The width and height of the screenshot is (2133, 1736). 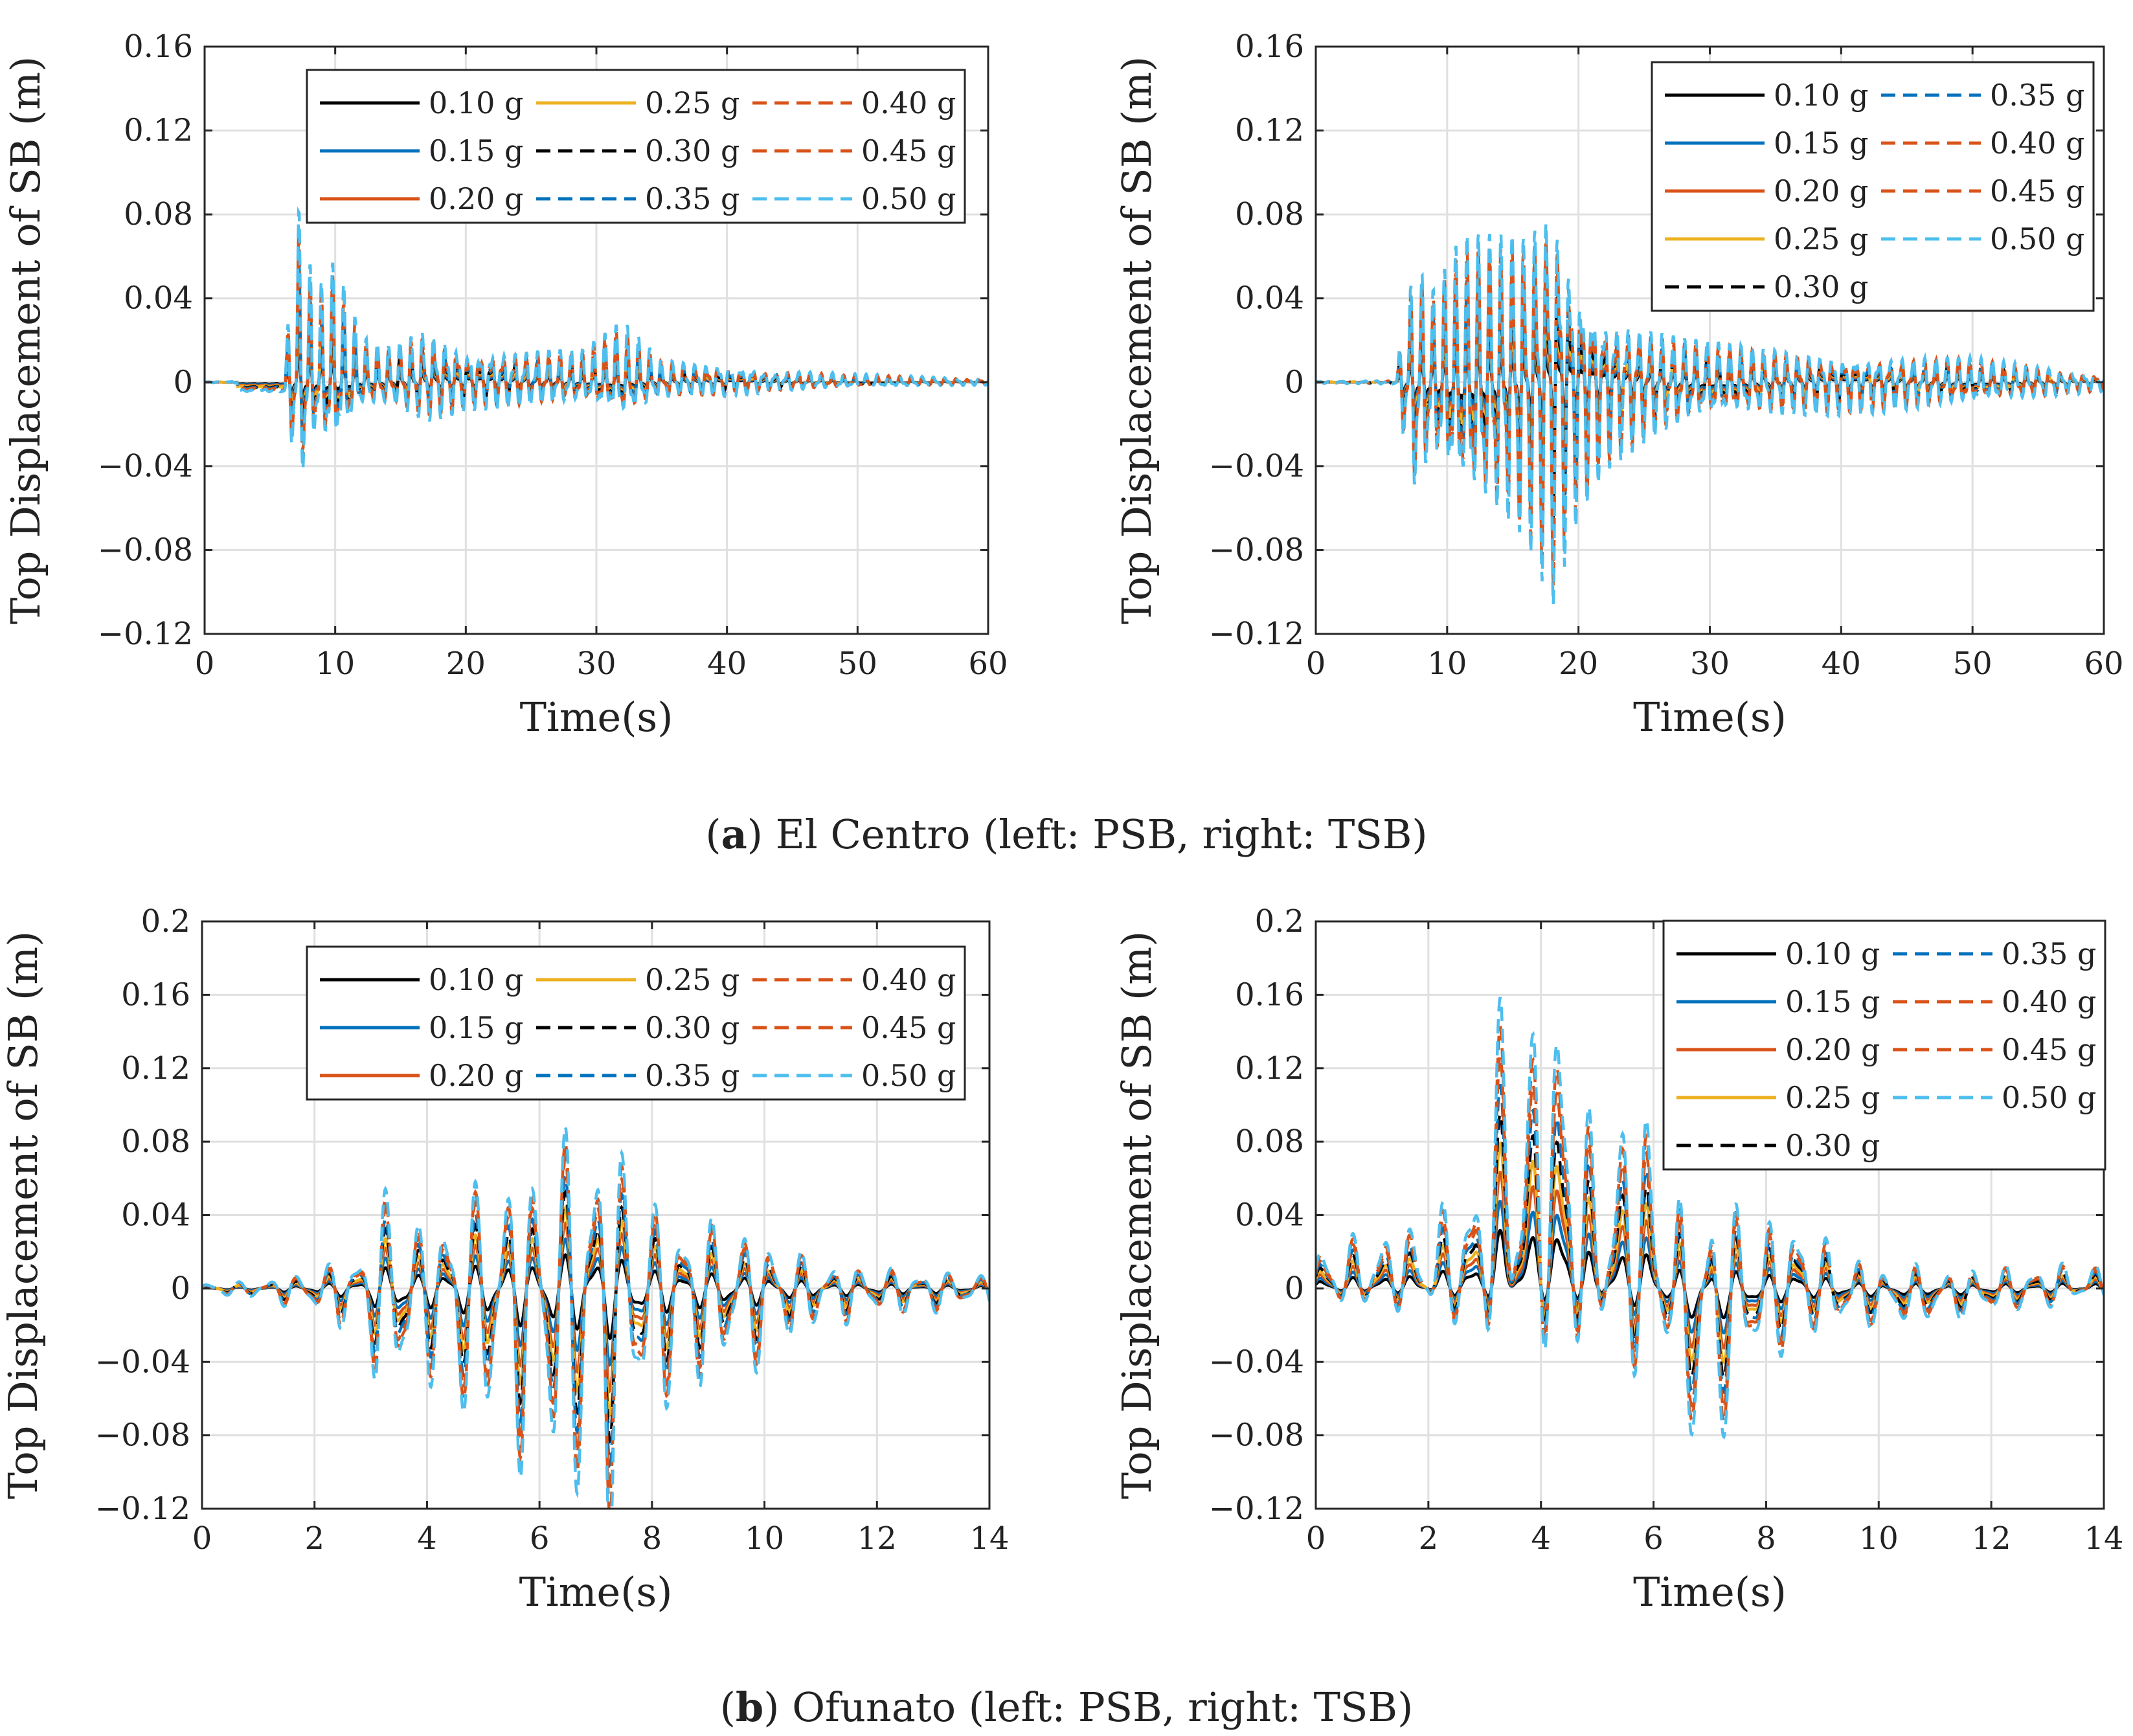 I want to click on x-tick-label: 6, so click(x=540, y=1539).